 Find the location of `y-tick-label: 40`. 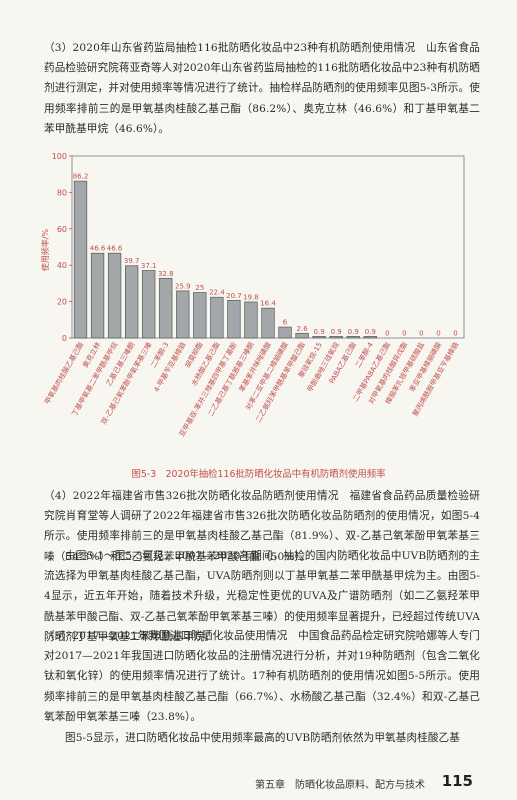

y-tick-label: 40 is located at coordinates (62, 265).